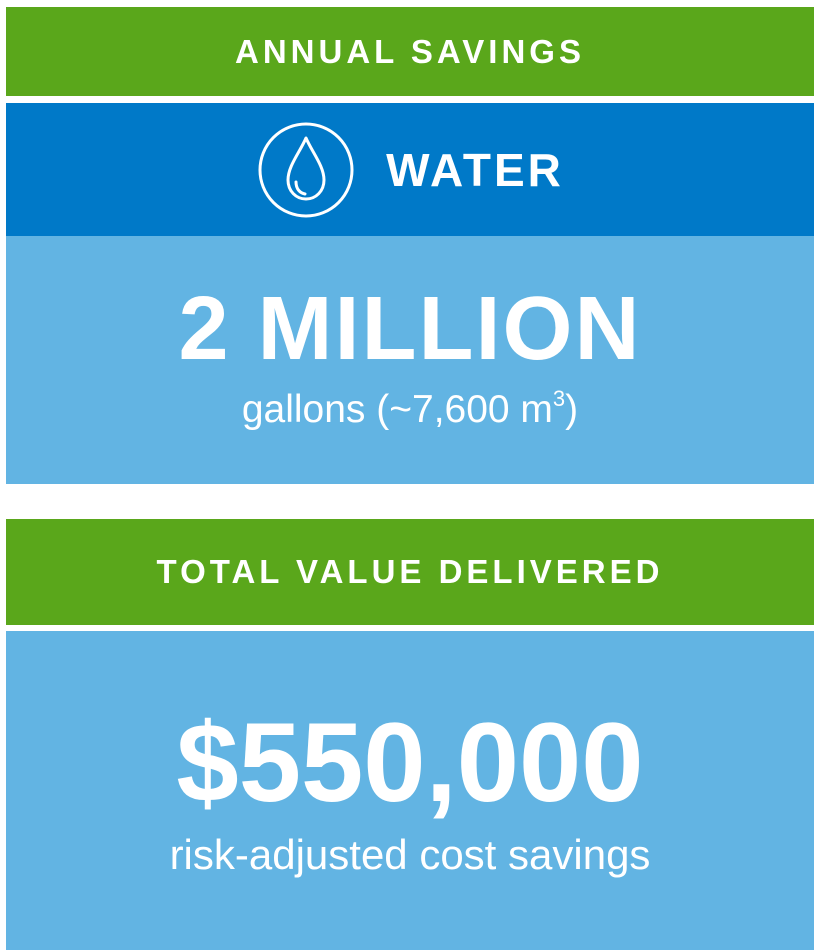 The height and width of the screenshot is (950, 814). What do you see at coordinates (559, 398) in the screenshot?
I see `water-unit-superscript: 3` at bounding box center [559, 398].